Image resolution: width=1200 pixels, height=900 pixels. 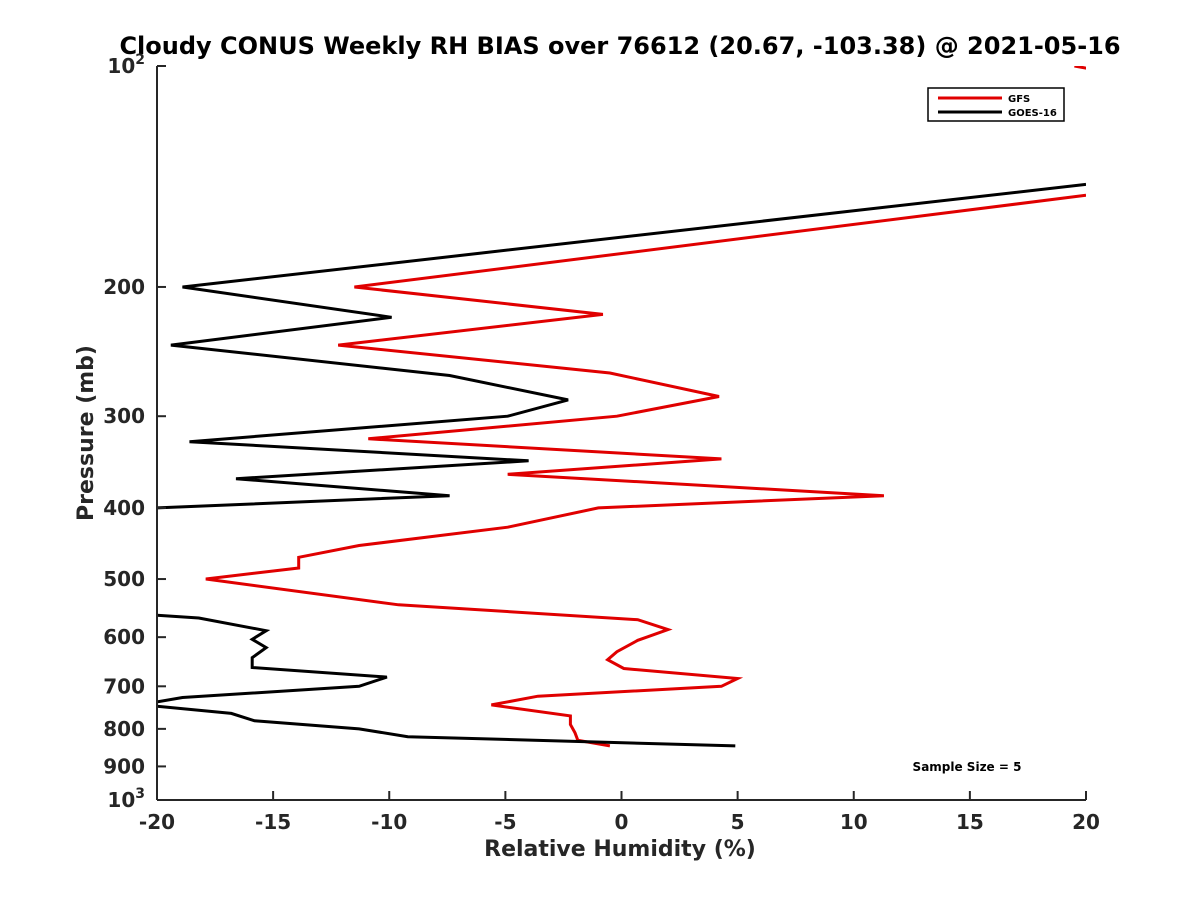 I want to click on y-tick-label: 300, so click(x=124, y=416).